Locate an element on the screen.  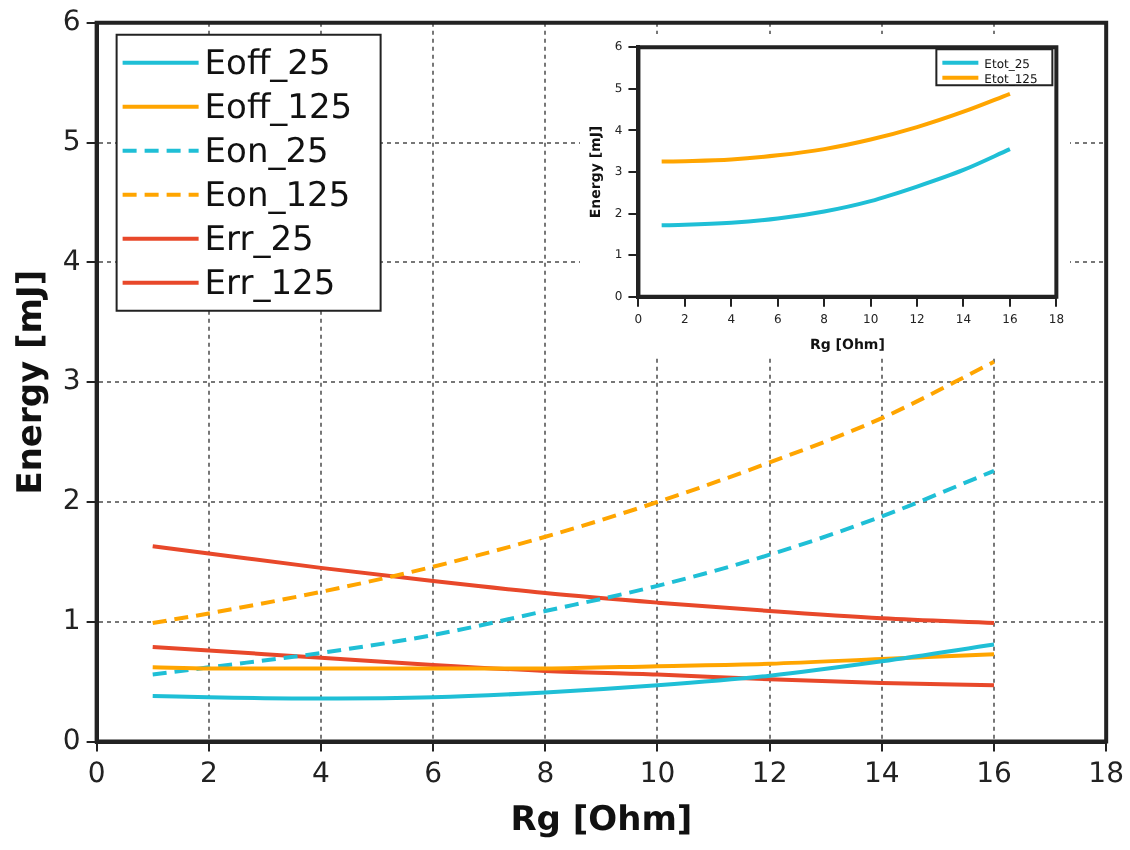
y-axis-title: Energy [mJ] is located at coordinates (31, 382).